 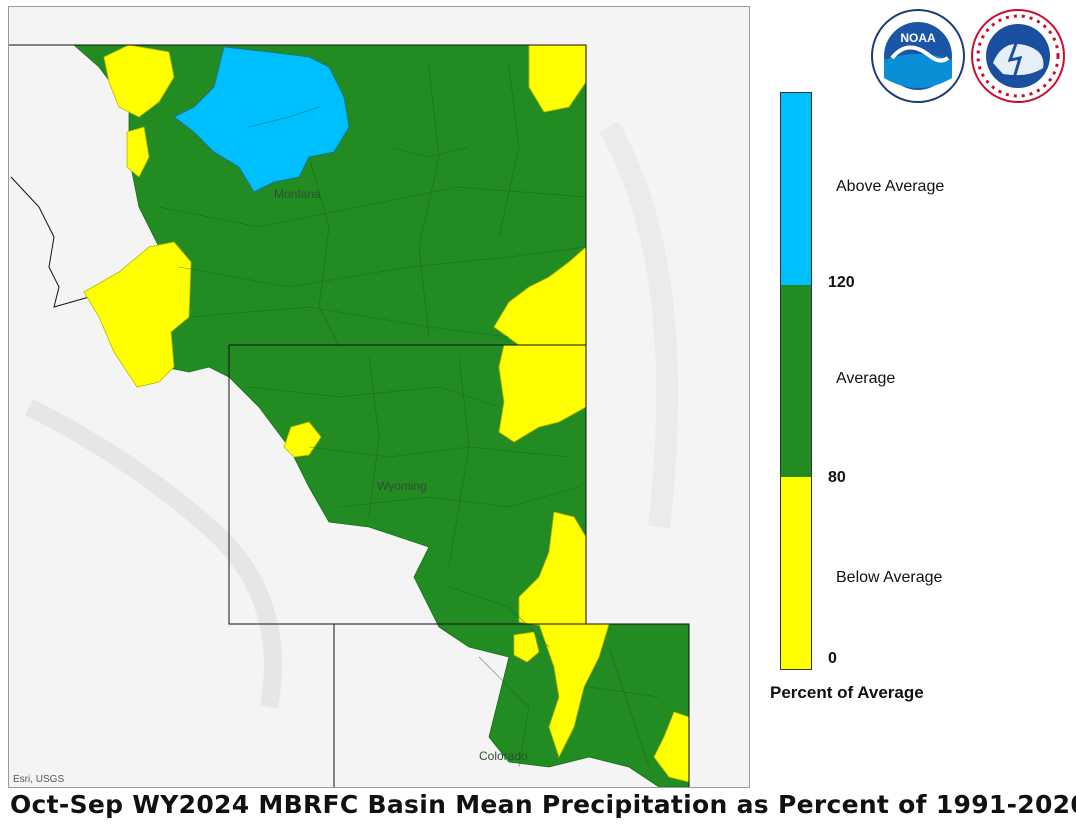 I want to click on agency-logos: NOAA, so click(x=970, y=58).